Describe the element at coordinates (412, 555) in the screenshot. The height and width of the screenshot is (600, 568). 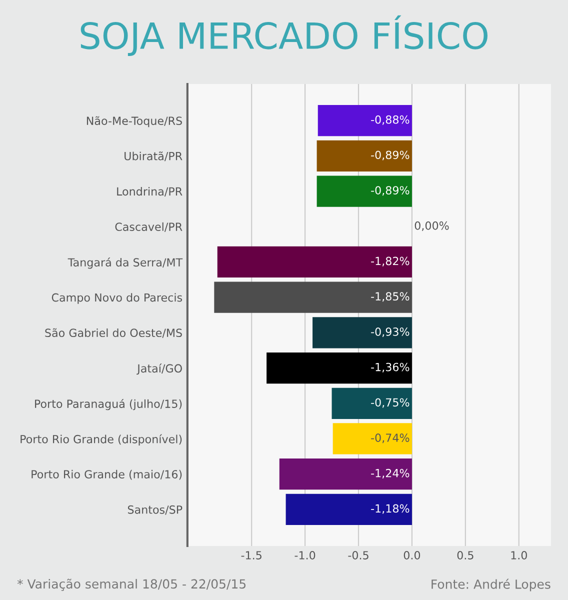
I see `x-tick-label: 0.0` at that location.